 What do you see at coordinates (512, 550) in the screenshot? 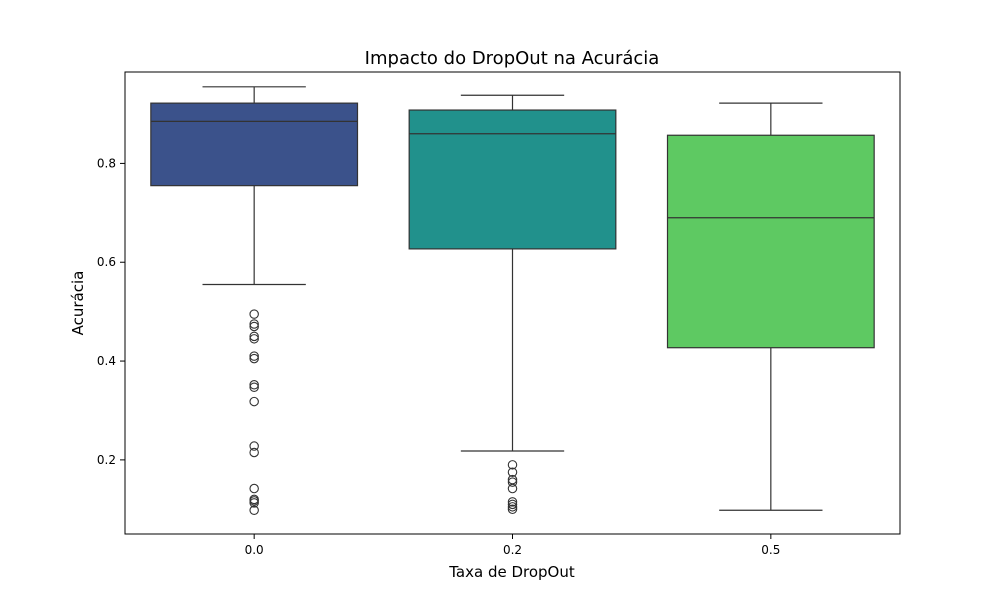
I see `x-tick-label: 0.2` at bounding box center [512, 550].